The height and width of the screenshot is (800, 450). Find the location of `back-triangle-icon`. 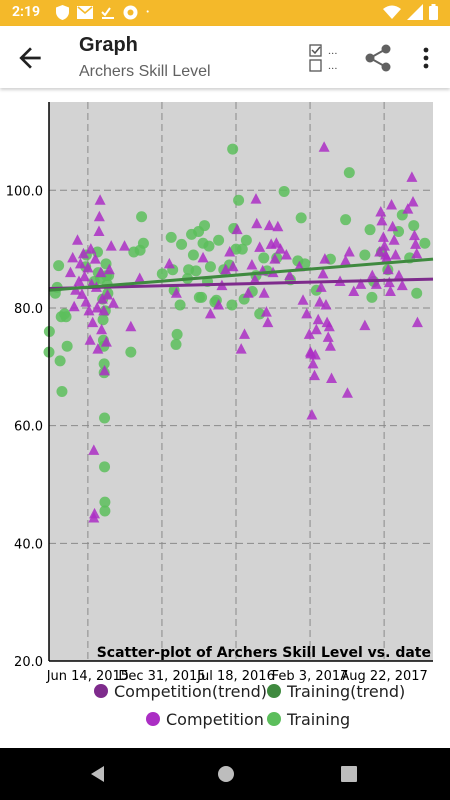

back-triangle-icon is located at coordinates (98, 774).